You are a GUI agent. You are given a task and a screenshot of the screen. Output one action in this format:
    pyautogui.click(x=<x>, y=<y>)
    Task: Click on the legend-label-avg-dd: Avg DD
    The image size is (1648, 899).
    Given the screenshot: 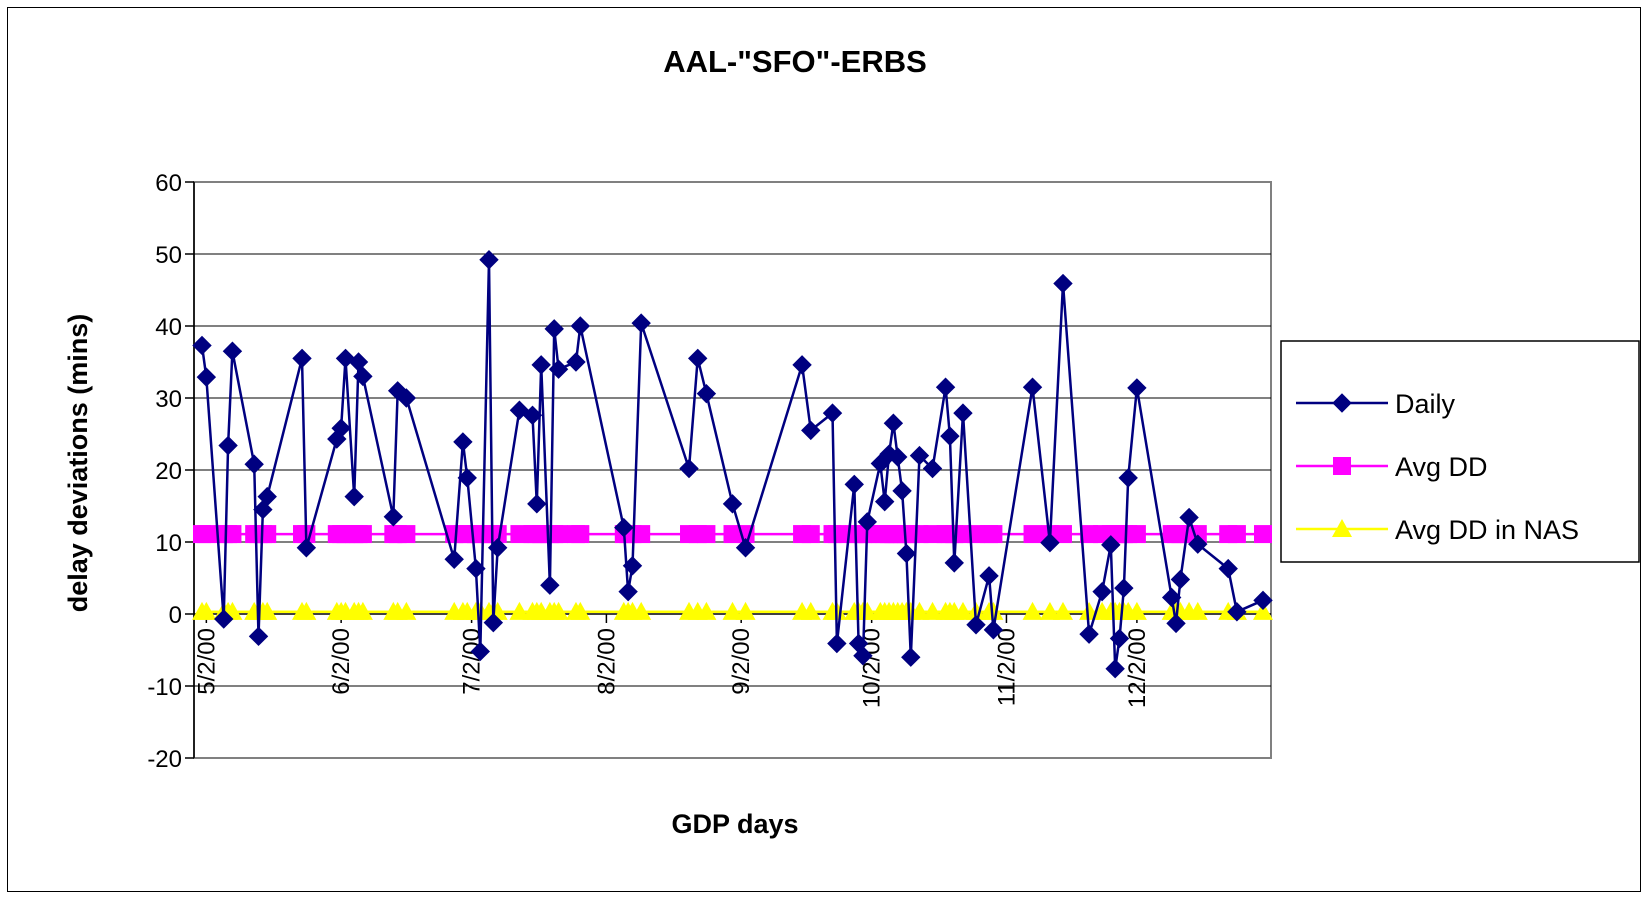 What is the action you would take?
    pyautogui.click(x=1441, y=467)
    